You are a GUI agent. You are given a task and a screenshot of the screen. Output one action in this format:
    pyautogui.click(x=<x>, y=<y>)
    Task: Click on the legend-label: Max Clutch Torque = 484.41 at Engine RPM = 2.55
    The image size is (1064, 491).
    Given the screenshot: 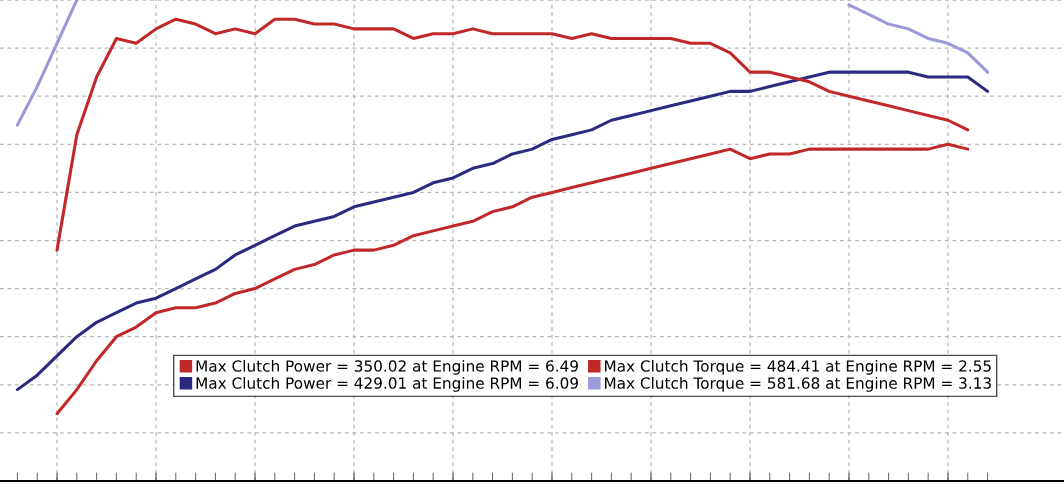 What is the action you would take?
    pyautogui.click(x=797, y=367)
    